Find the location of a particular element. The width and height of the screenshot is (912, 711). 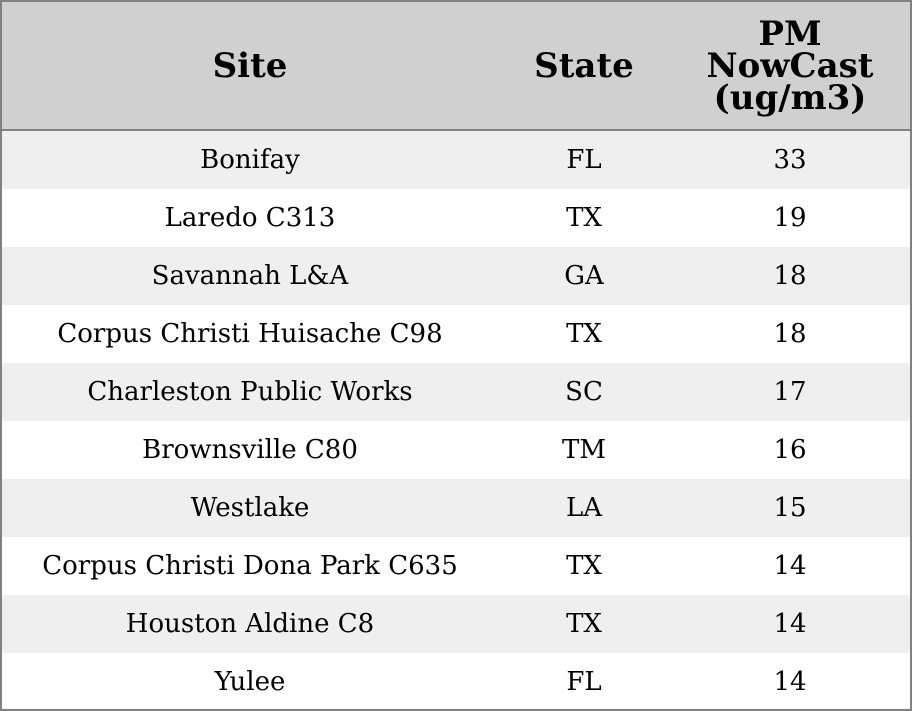

header-pm-line-2: NowCast is located at coordinates (790, 65).